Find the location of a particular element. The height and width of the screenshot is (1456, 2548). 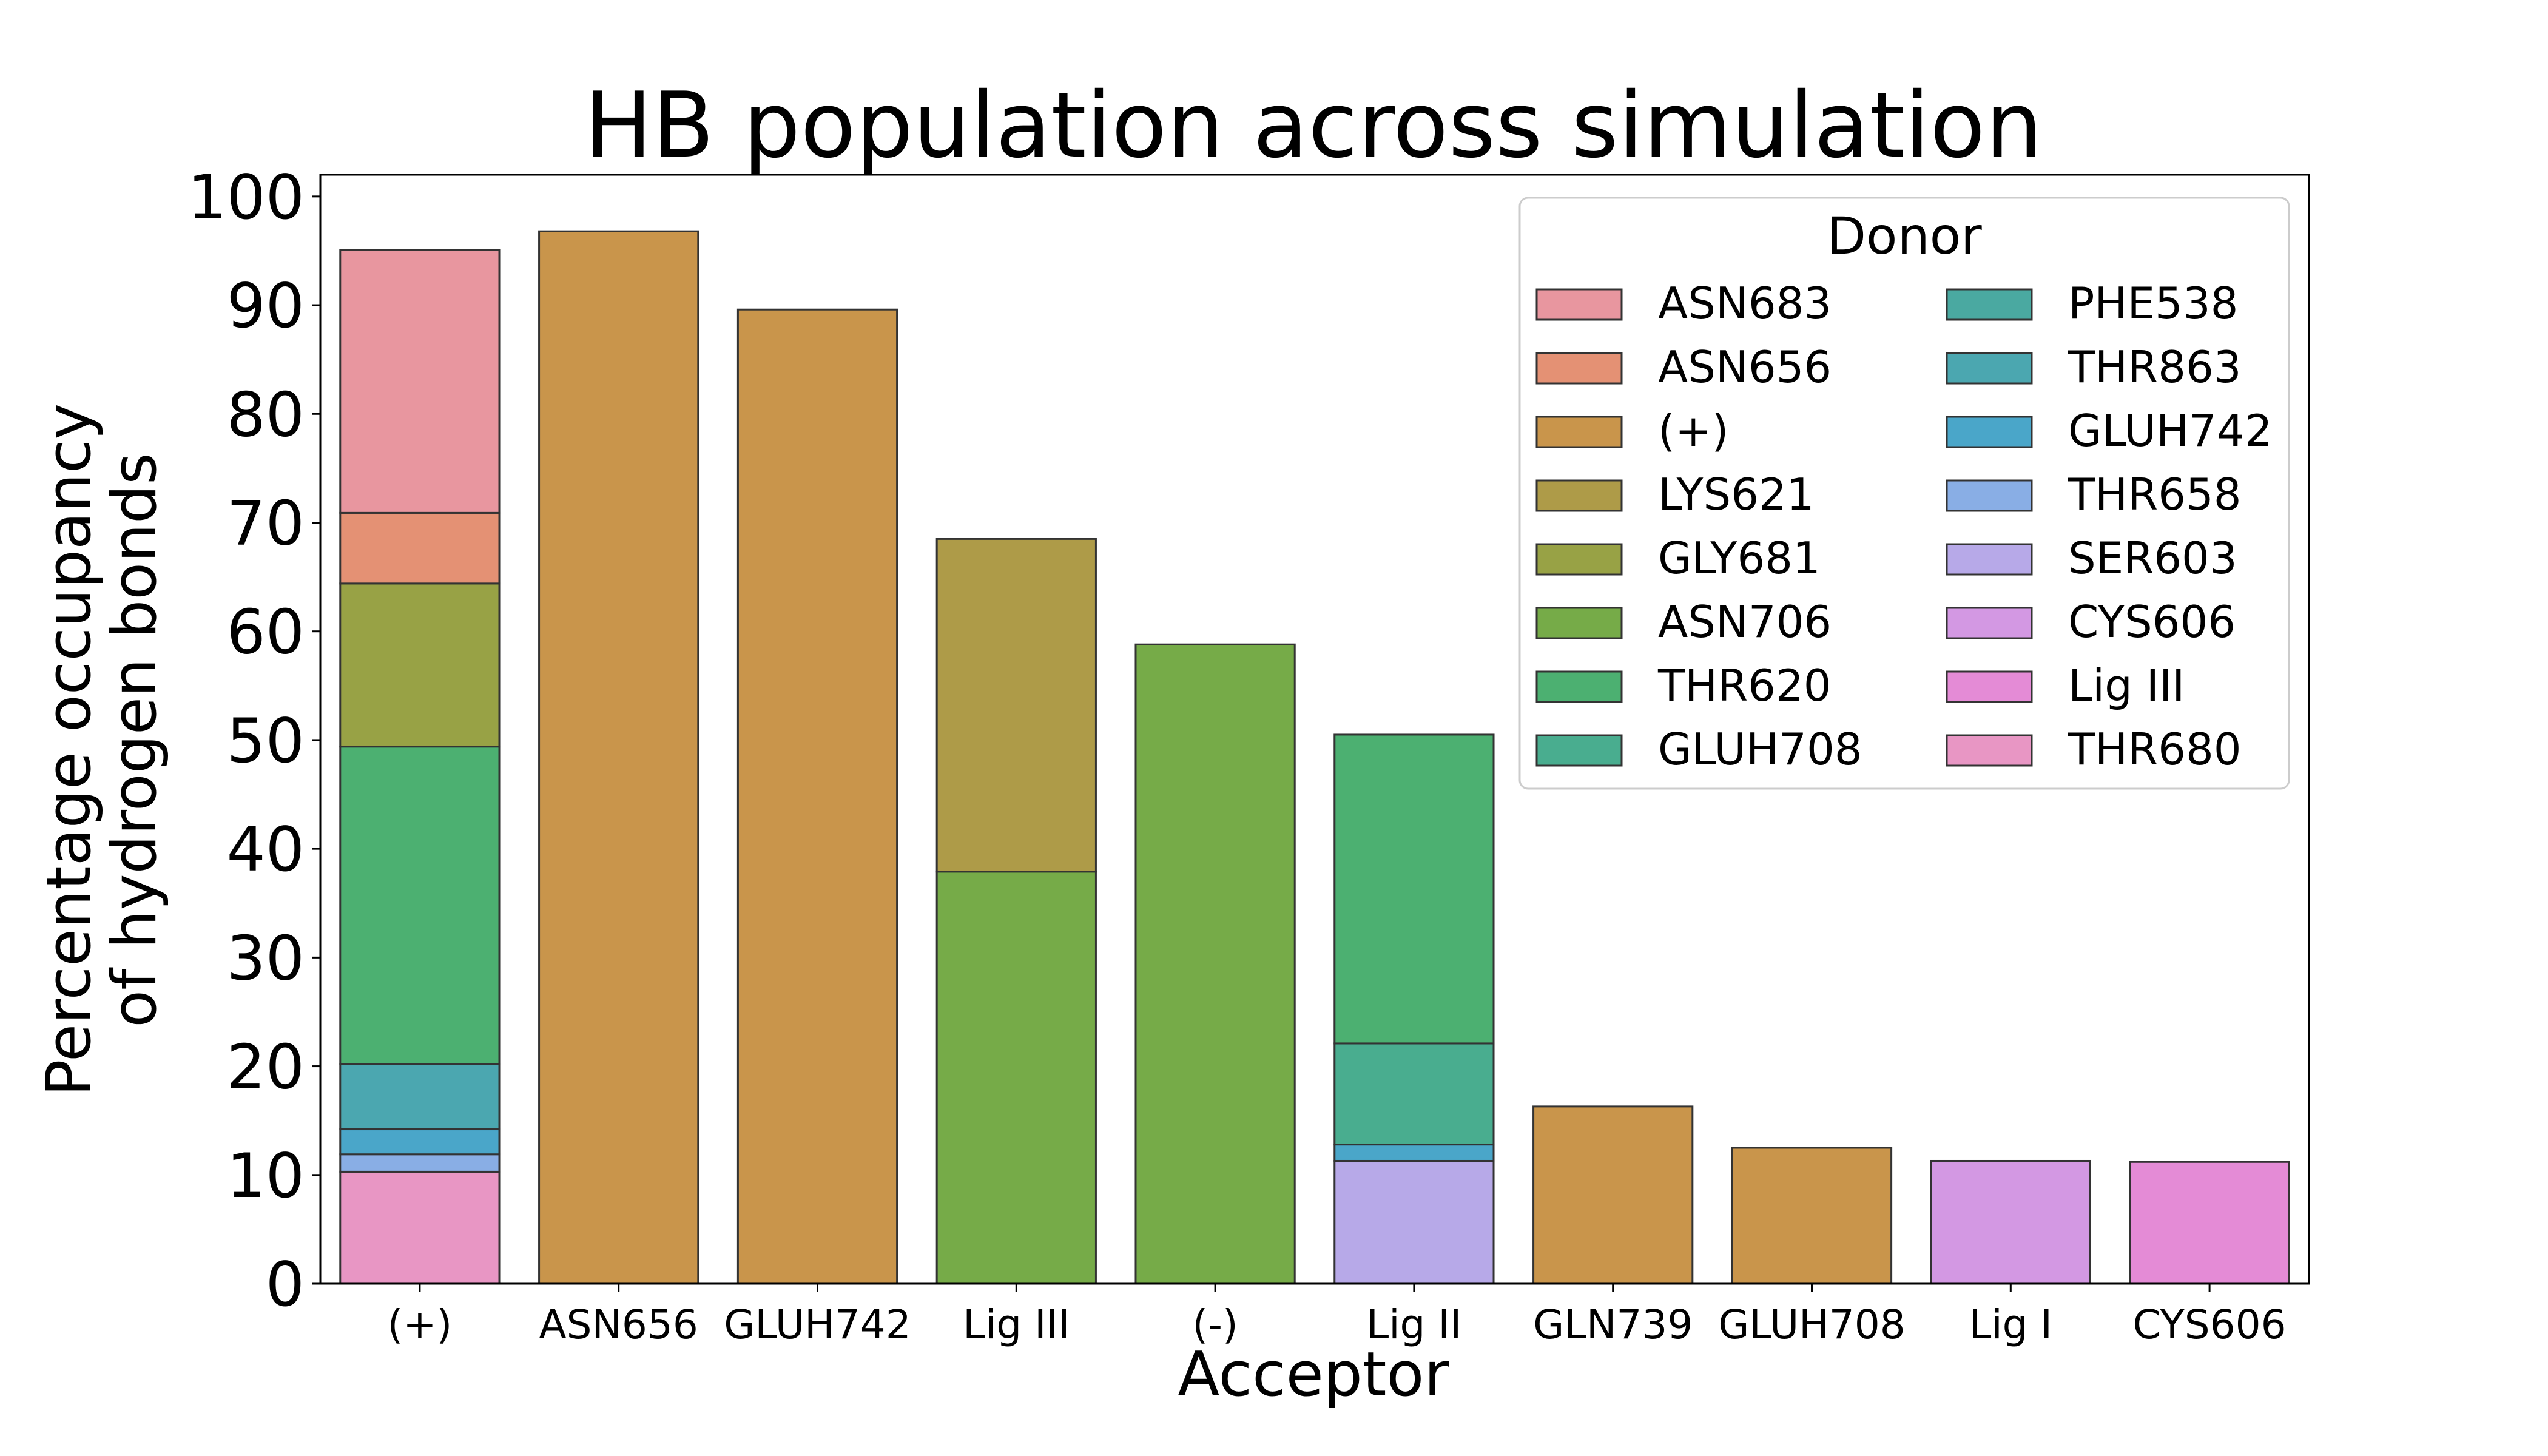

legend-label-cys606: CYS606 is located at coordinates (2152, 621).